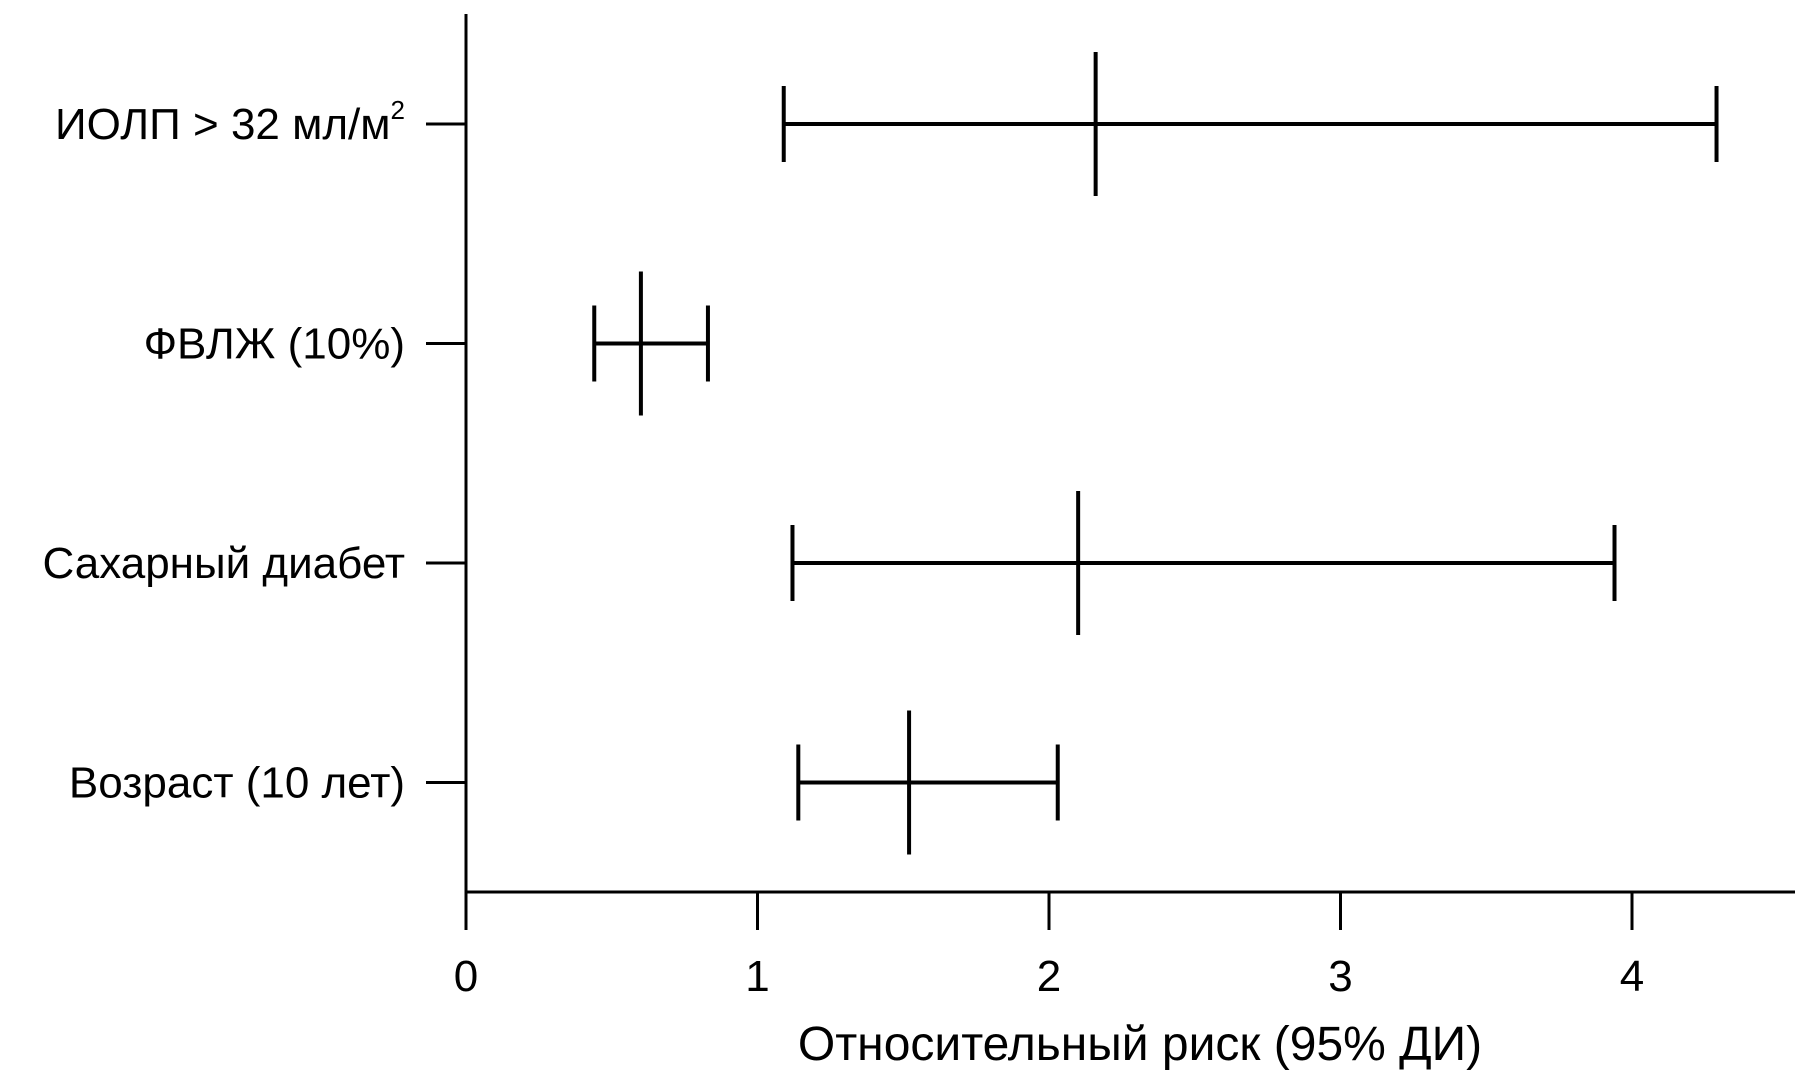 Image resolution: width=1800 pixels, height=1087 pixels. What do you see at coordinates (829, 563) in the screenshot?
I see `forest-row: Сахарный диабет` at bounding box center [829, 563].